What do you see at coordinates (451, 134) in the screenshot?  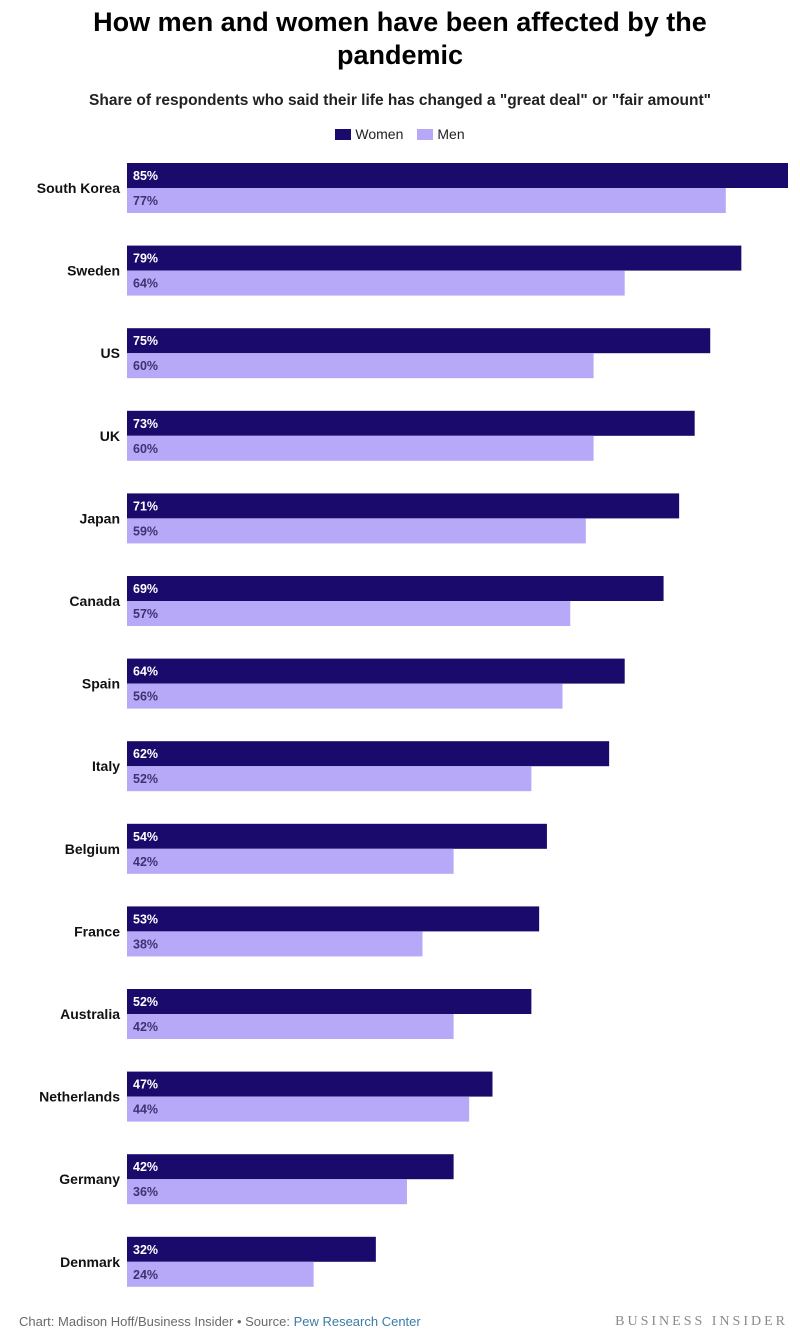 I see `legend-label-men: Men` at bounding box center [451, 134].